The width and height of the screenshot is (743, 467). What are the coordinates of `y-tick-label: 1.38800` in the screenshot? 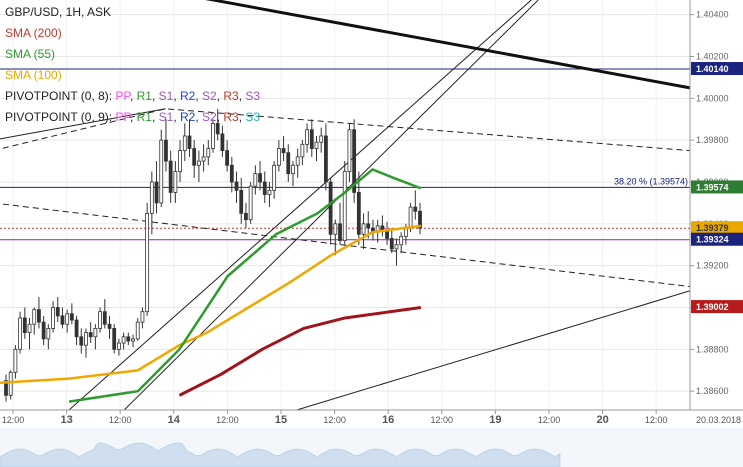 It's located at (712, 349).